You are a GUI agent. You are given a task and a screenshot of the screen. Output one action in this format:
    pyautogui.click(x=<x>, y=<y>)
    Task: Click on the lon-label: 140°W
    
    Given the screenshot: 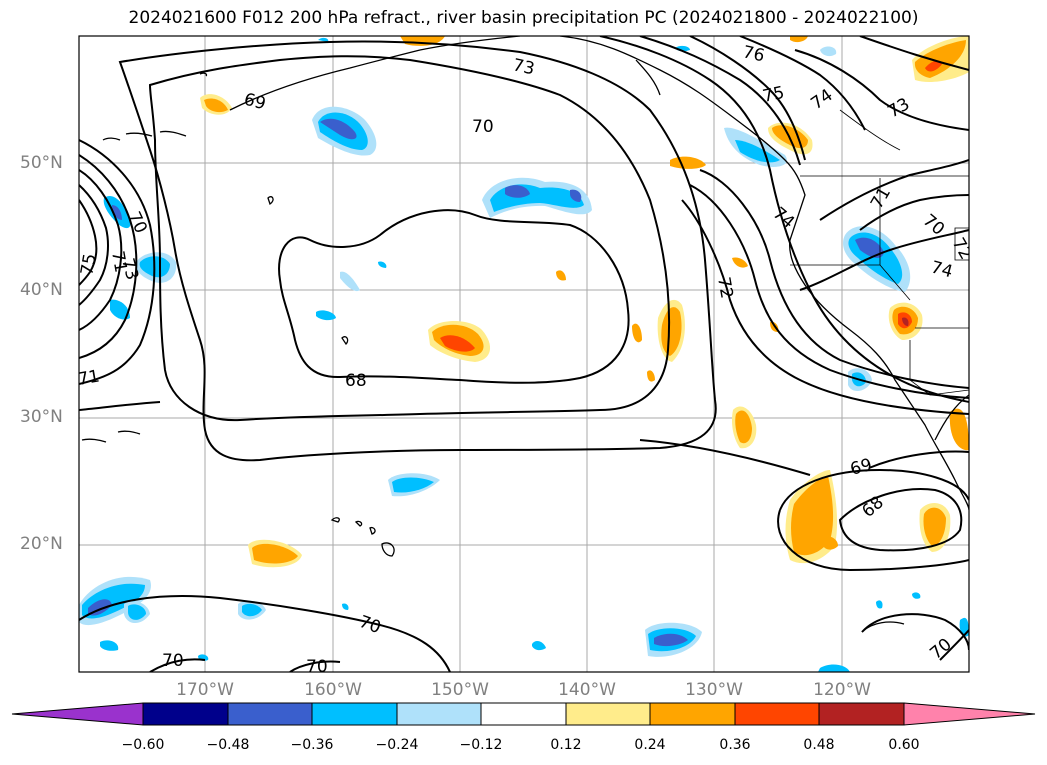 What is the action you would take?
    pyautogui.click(x=587, y=690)
    